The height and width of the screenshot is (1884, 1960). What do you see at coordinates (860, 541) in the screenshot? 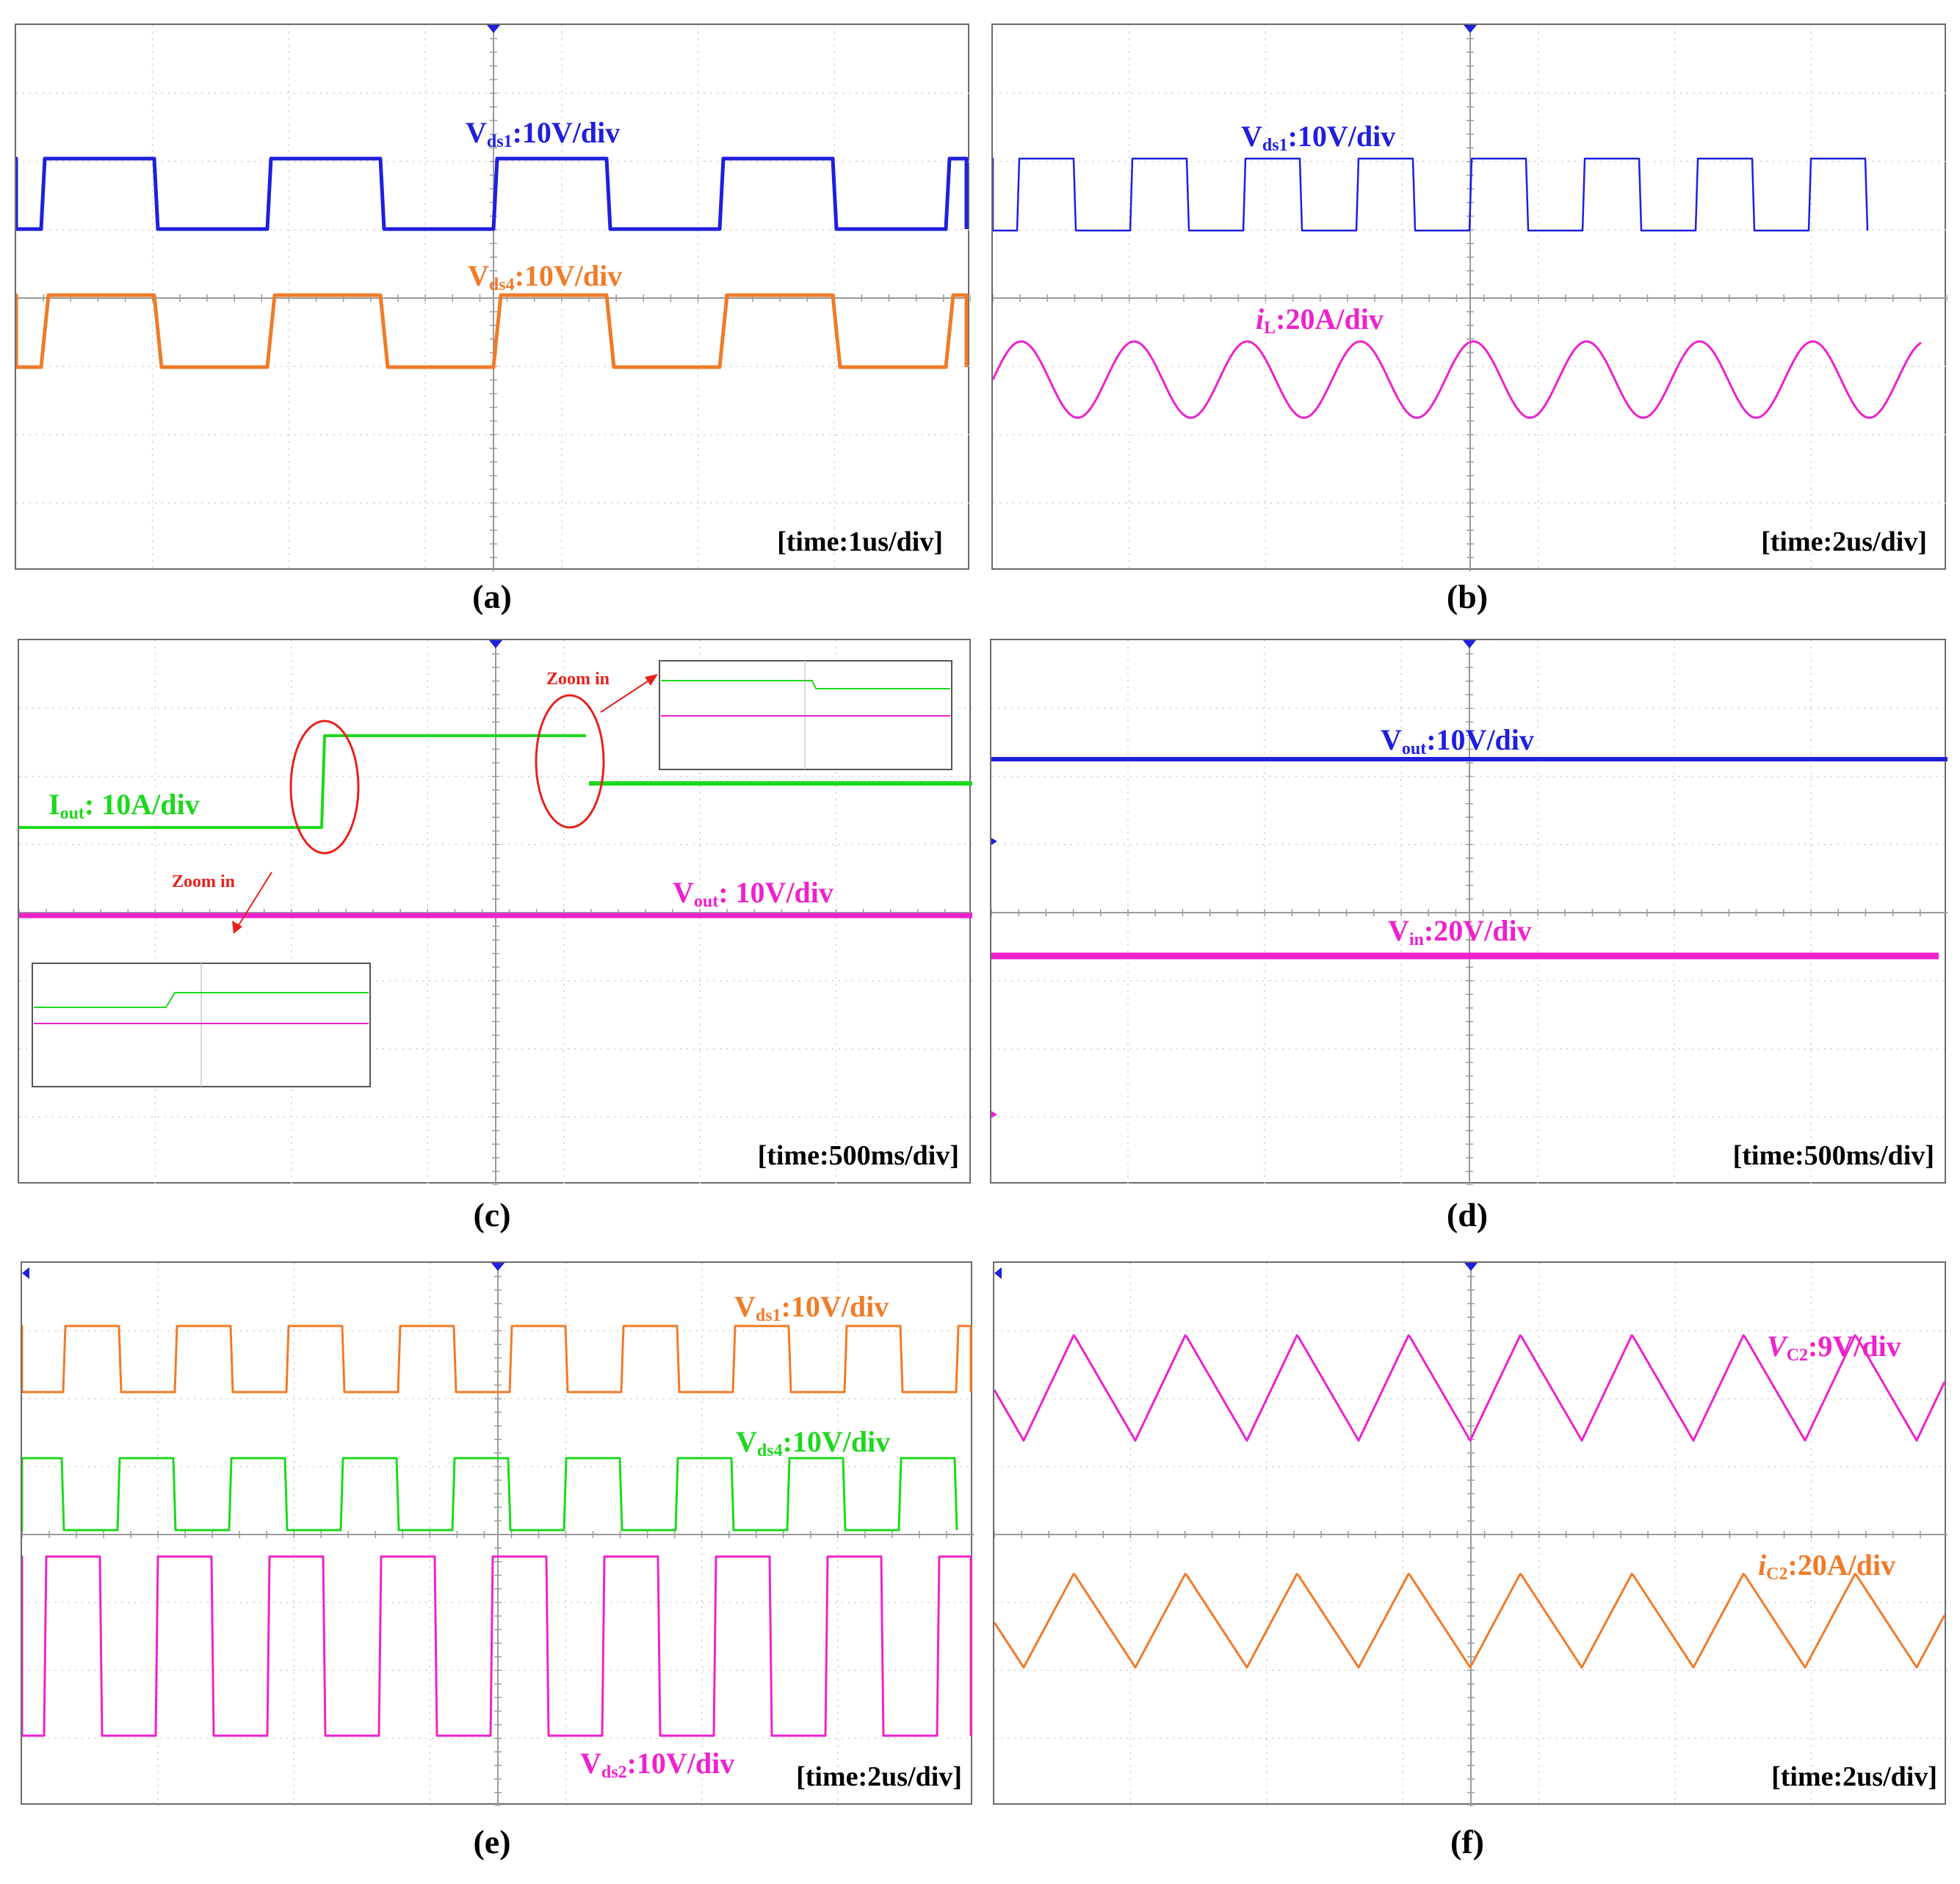
I see `timebase-a: [time:1us/div]` at bounding box center [860, 541].